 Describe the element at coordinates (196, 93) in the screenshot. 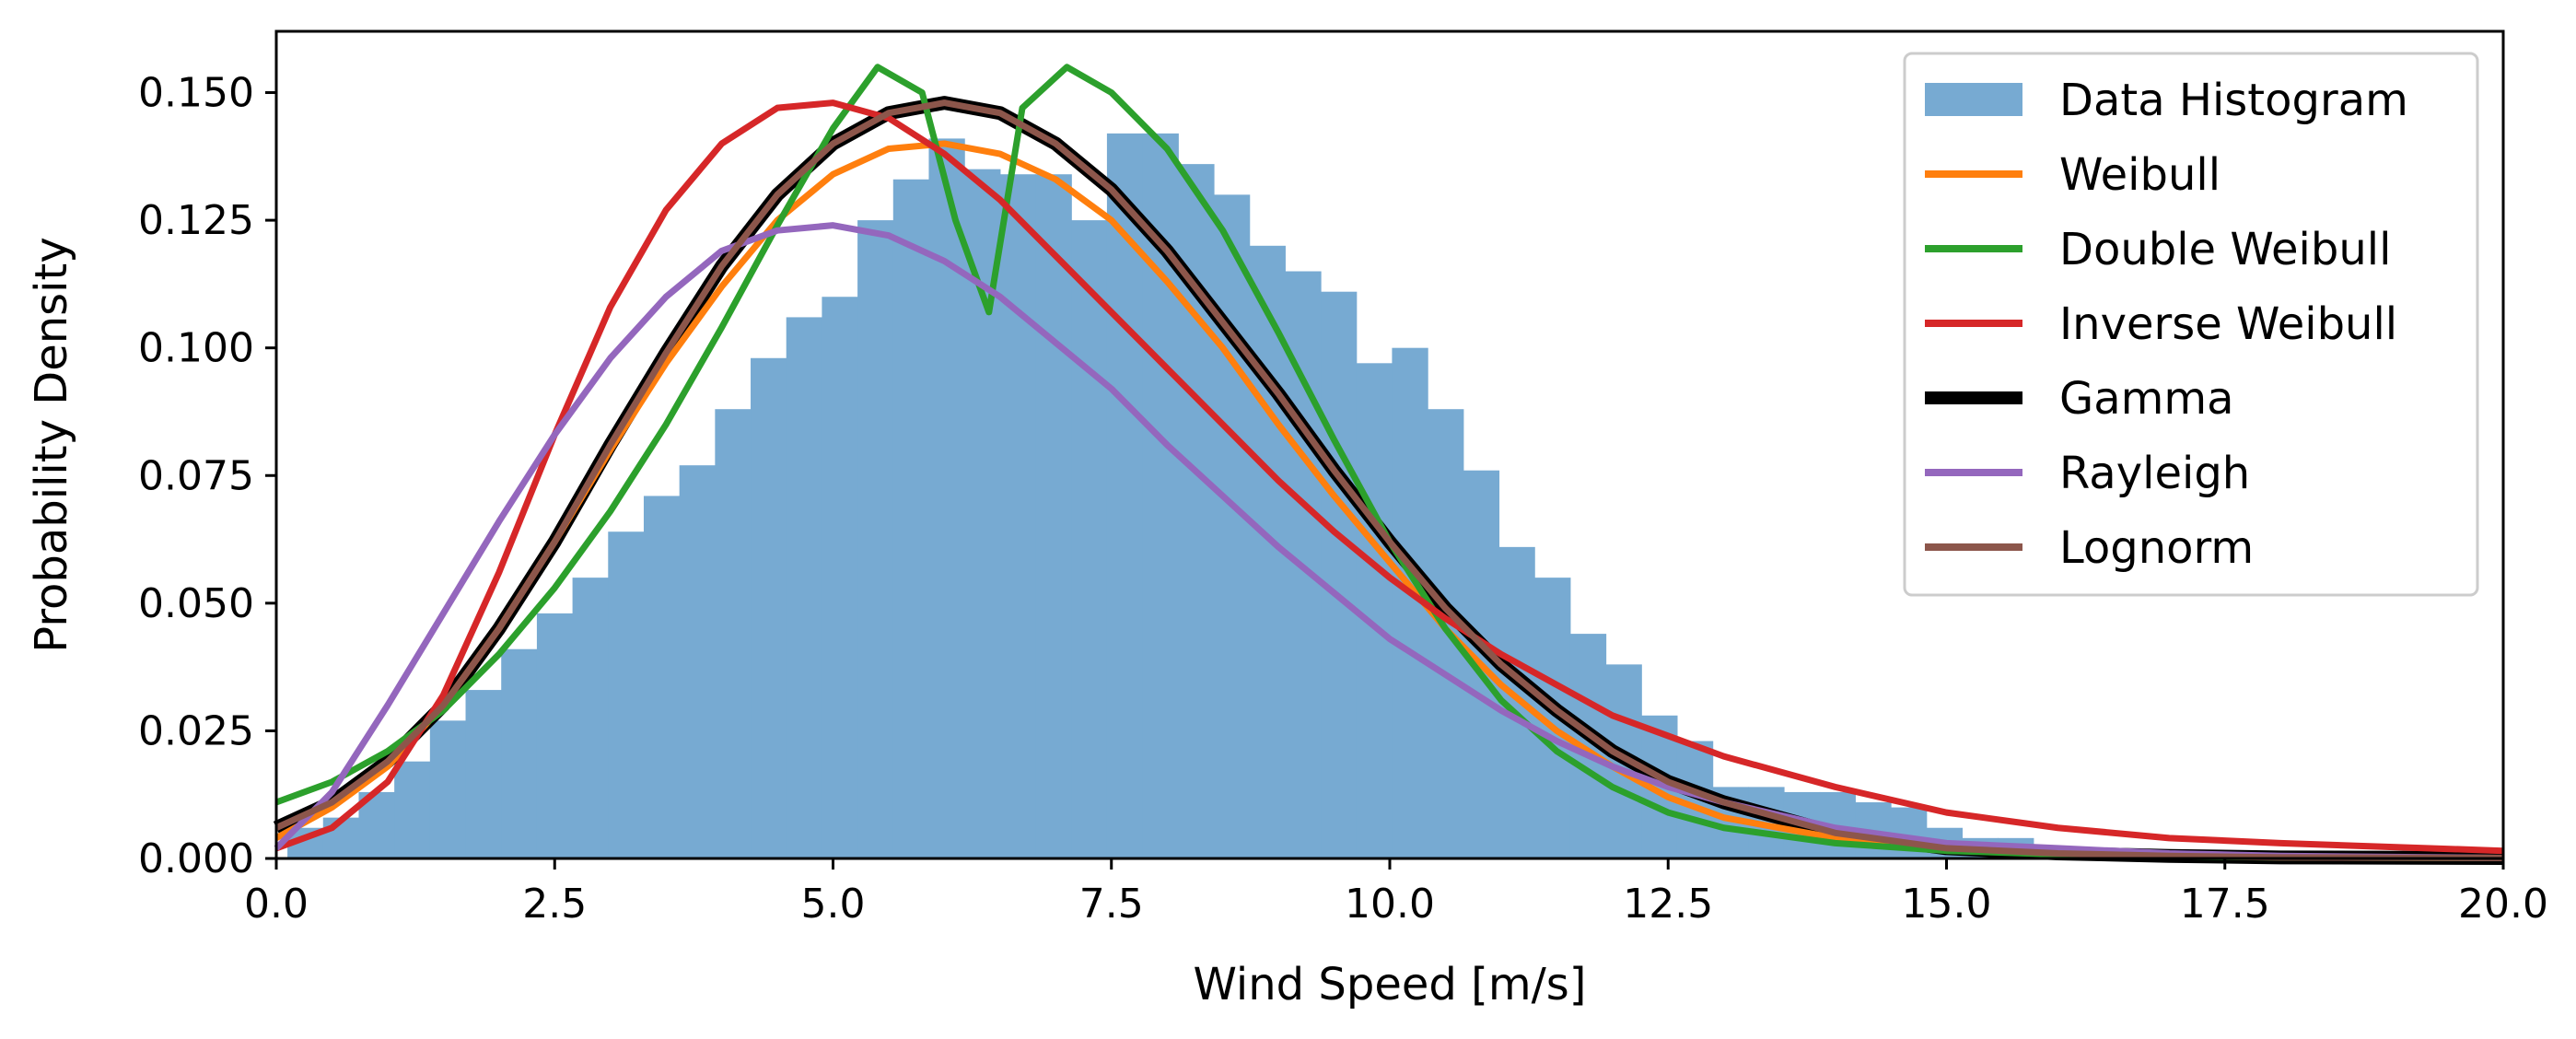

I see `y-tick-label: 0.150` at that location.